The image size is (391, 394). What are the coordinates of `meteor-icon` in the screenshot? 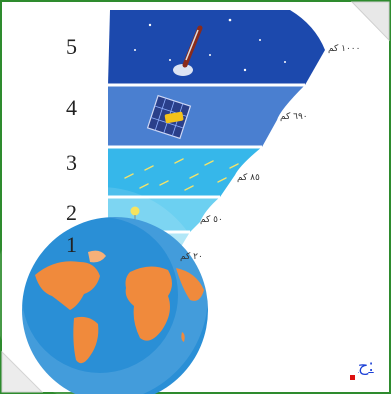 It's located at (181, 174).